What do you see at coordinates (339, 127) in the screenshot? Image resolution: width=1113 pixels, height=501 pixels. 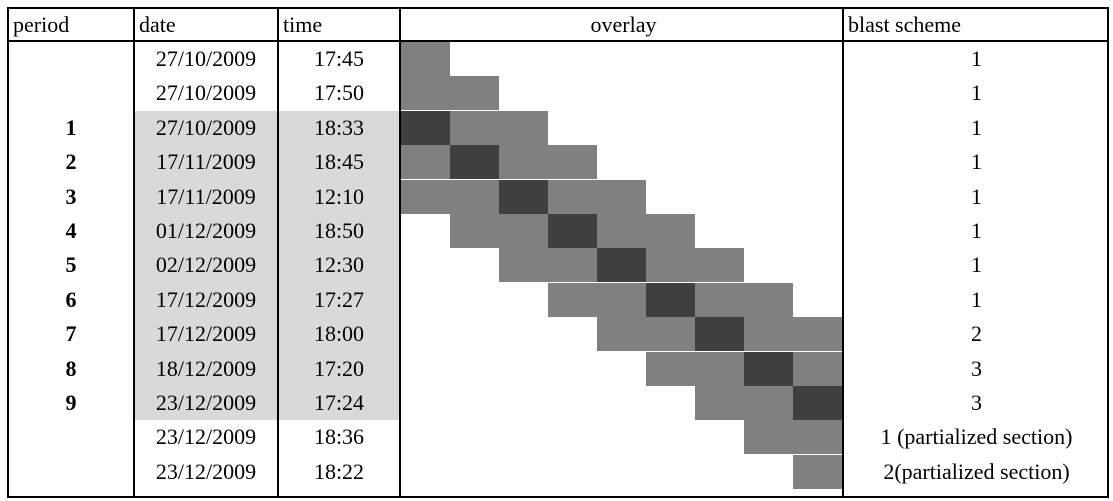 I see `time-cell: 18:33` at bounding box center [339, 127].